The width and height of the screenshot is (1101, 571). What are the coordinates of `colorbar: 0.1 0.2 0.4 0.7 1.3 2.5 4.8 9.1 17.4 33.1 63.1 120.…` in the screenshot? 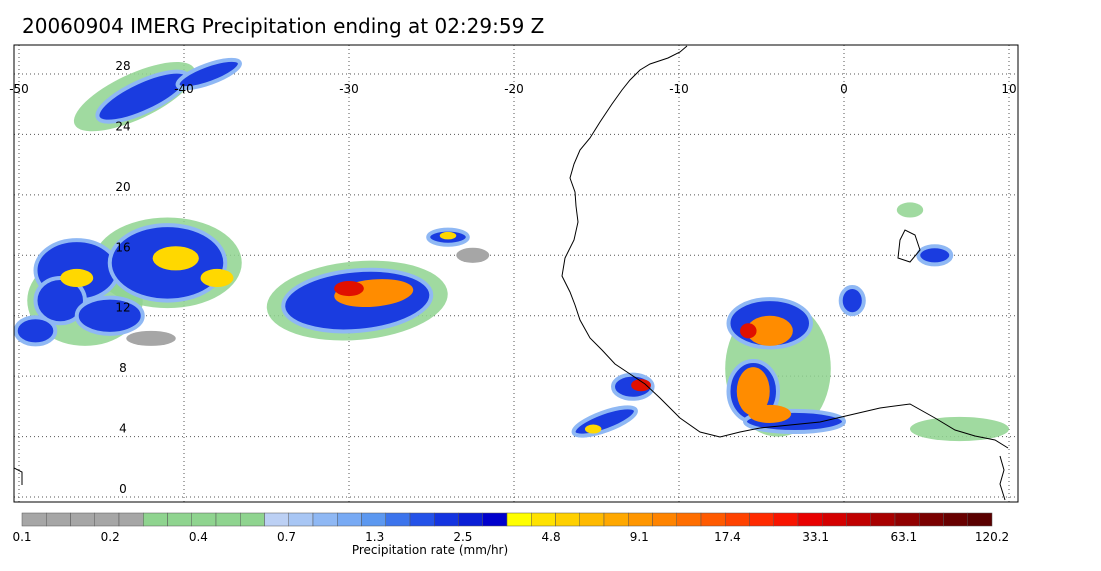 It's located at (510, 534).